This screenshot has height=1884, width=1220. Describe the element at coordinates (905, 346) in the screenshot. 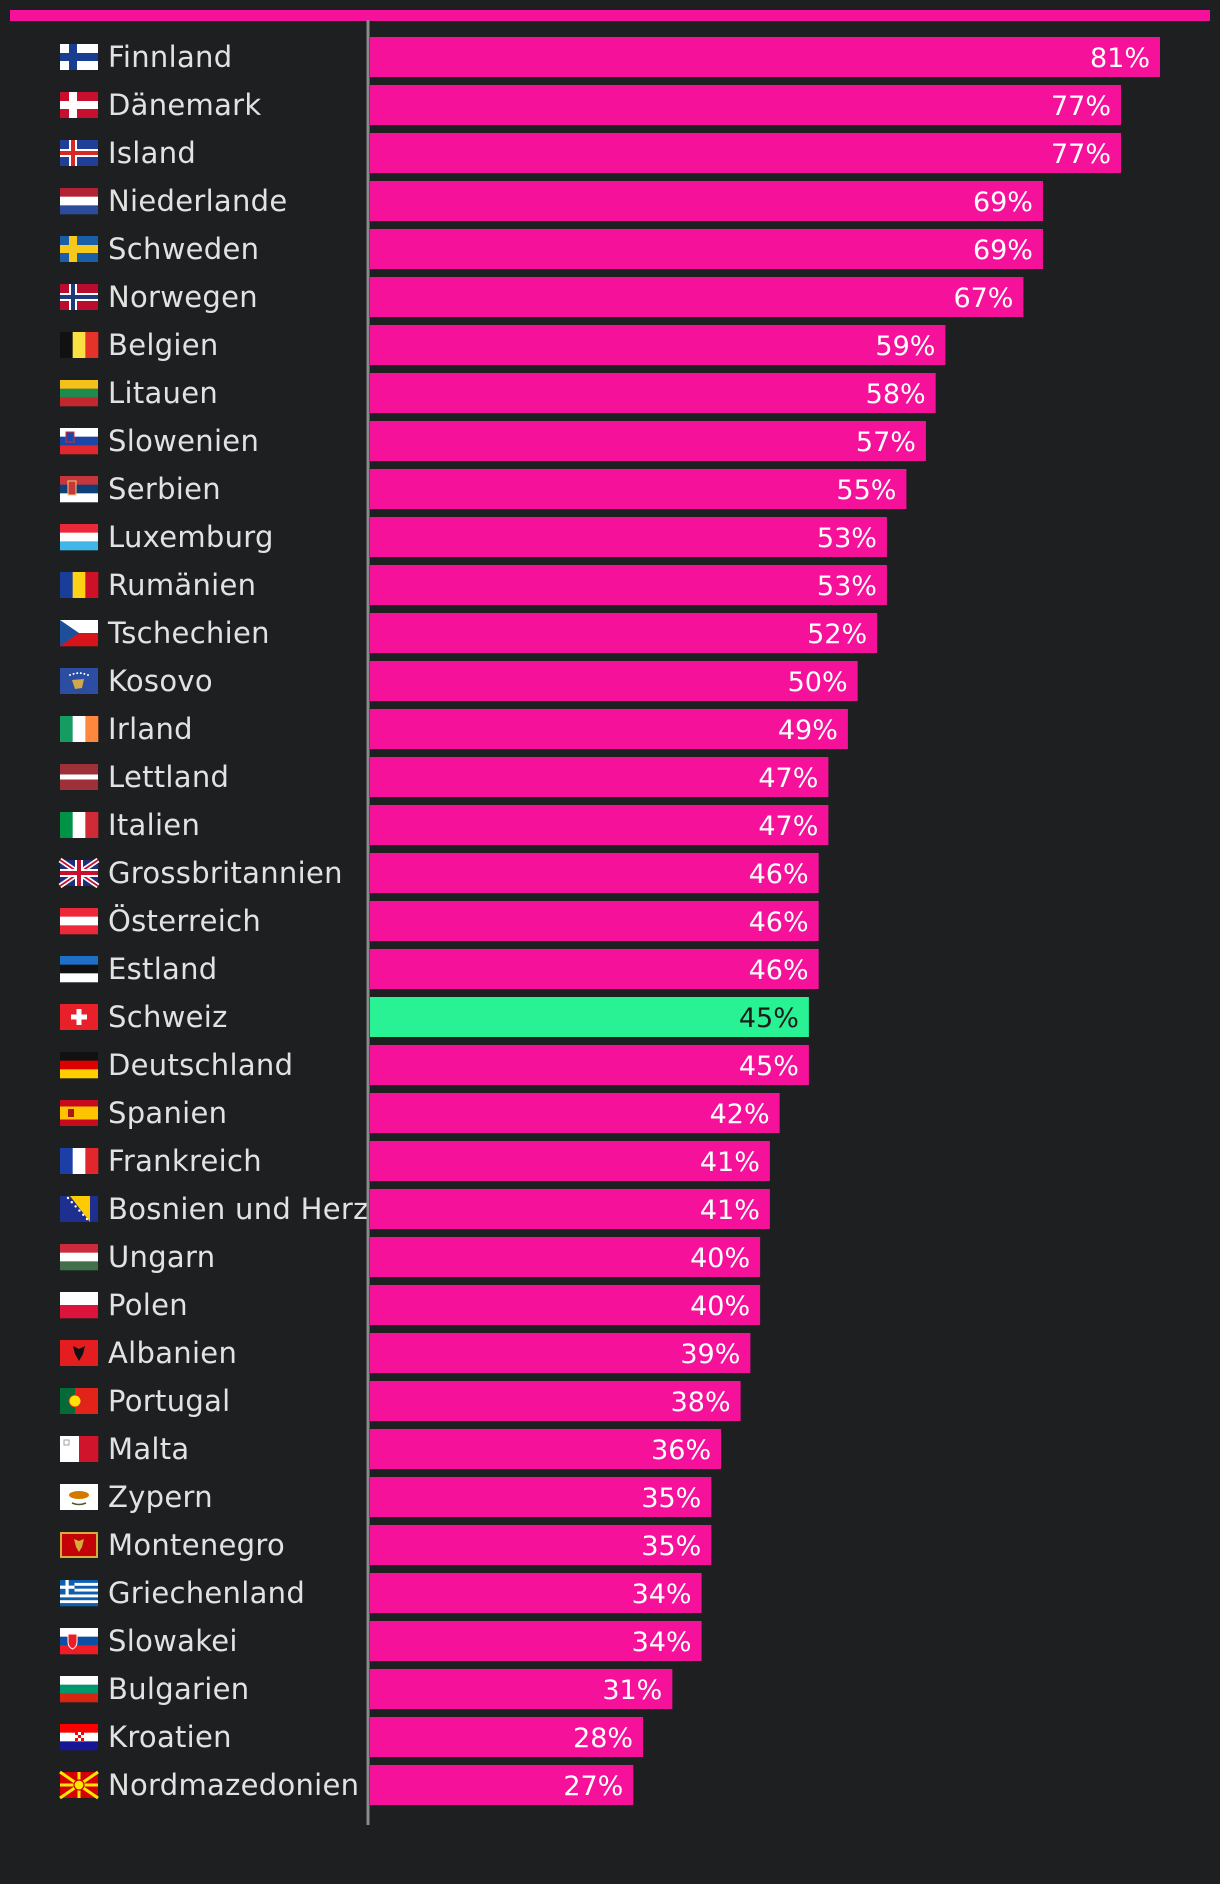

I see `value-label: 59%` at that location.